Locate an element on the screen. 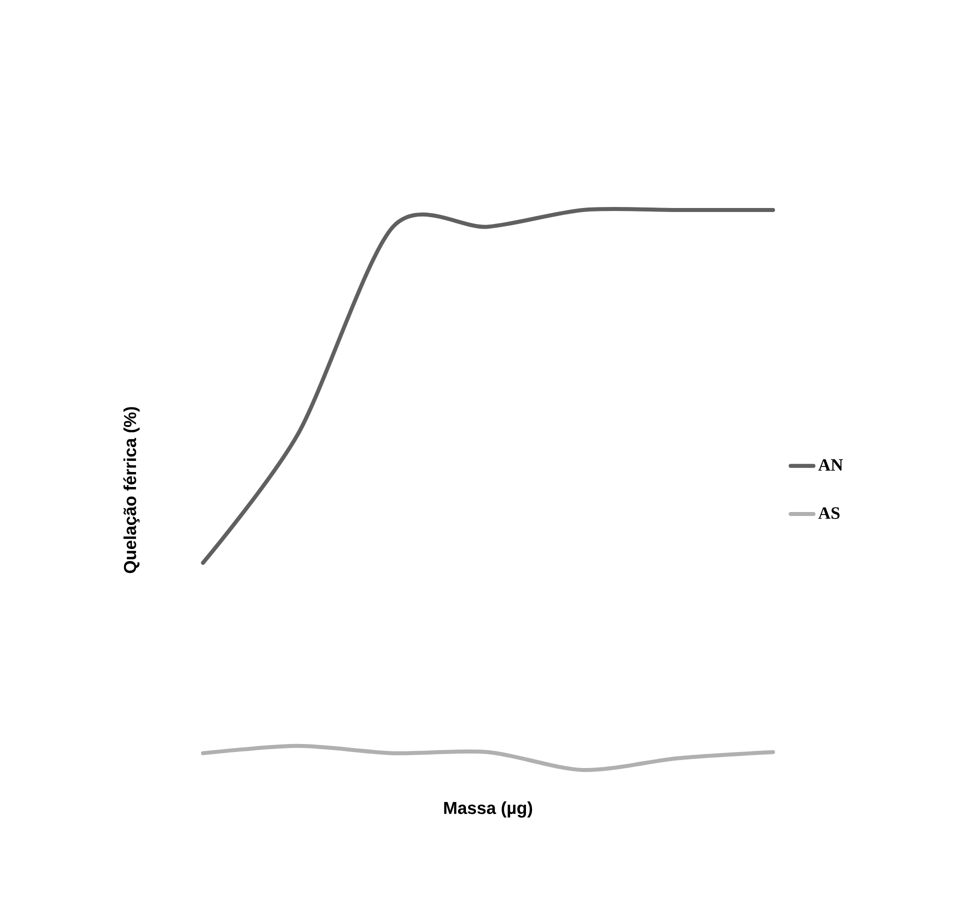 Image resolution: width=969 pixels, height=913 pixels. legend-label: AN is located at coordinates (830, 465).